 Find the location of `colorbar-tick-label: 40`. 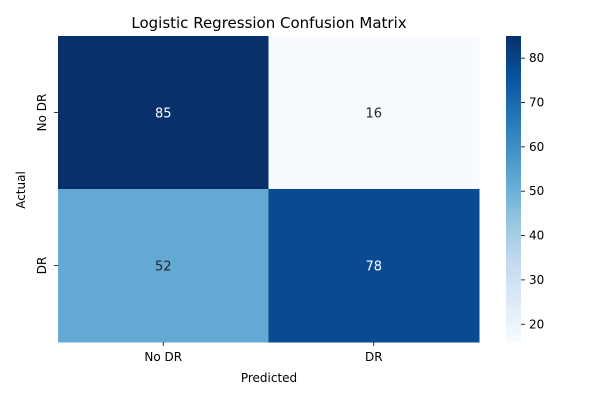

colorbar-tick-label: 40 is located at coordinates (536, 236).